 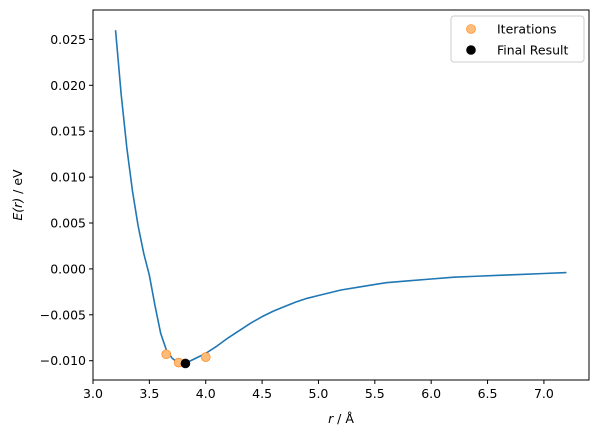 What do you see at coordinates (68, 223) in the screenshot?
I see `y-tick-label: 0.005` at bounding box center [68, 223].